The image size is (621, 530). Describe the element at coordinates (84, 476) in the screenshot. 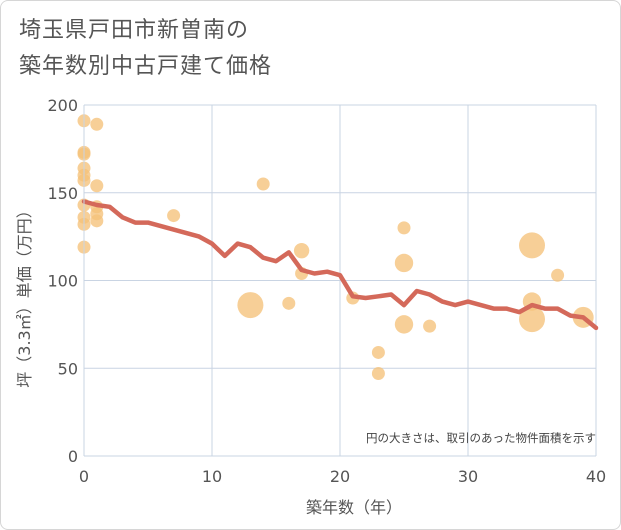

I see `x-tick-label: 0` at that location.